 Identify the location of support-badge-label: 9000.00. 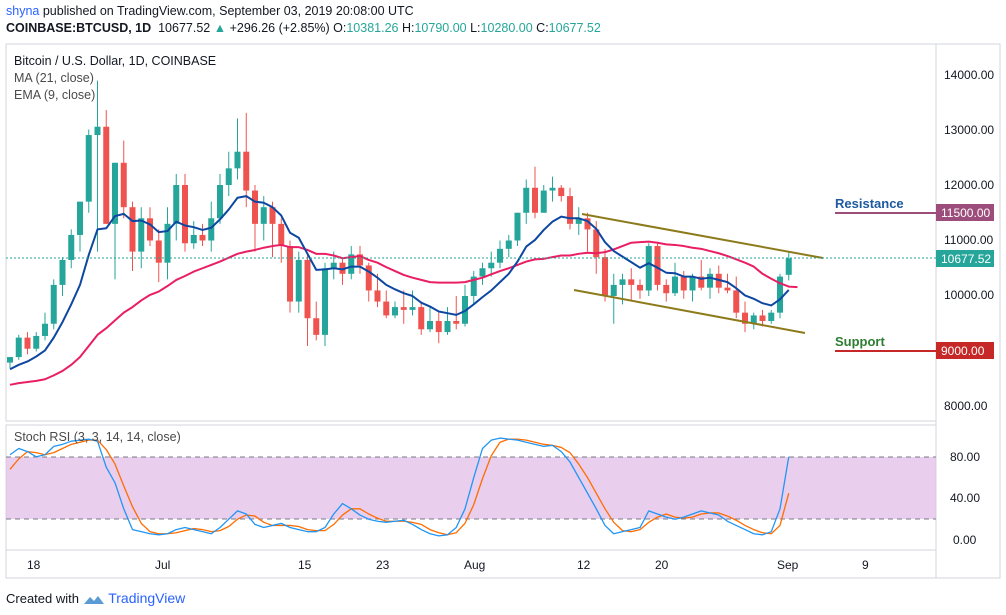
(963, 351).